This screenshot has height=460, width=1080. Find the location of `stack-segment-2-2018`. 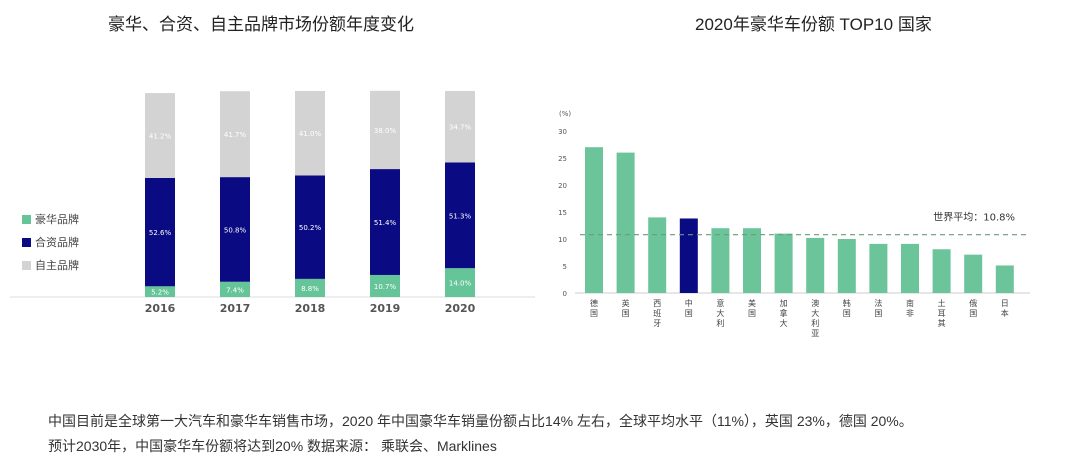

stack-segment-2-2018 is located at coordinates (310, 227).